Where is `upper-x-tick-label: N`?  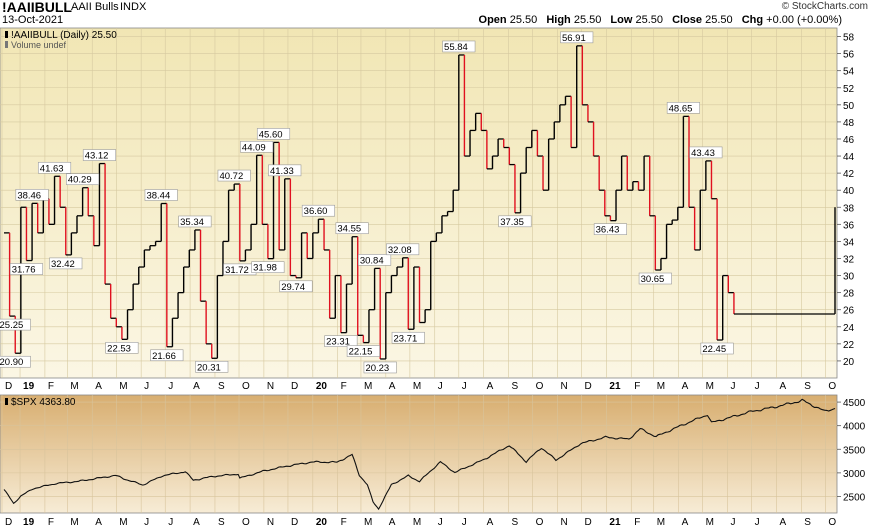 upper-x-tick-label: N is located at coordinates (270, 386).